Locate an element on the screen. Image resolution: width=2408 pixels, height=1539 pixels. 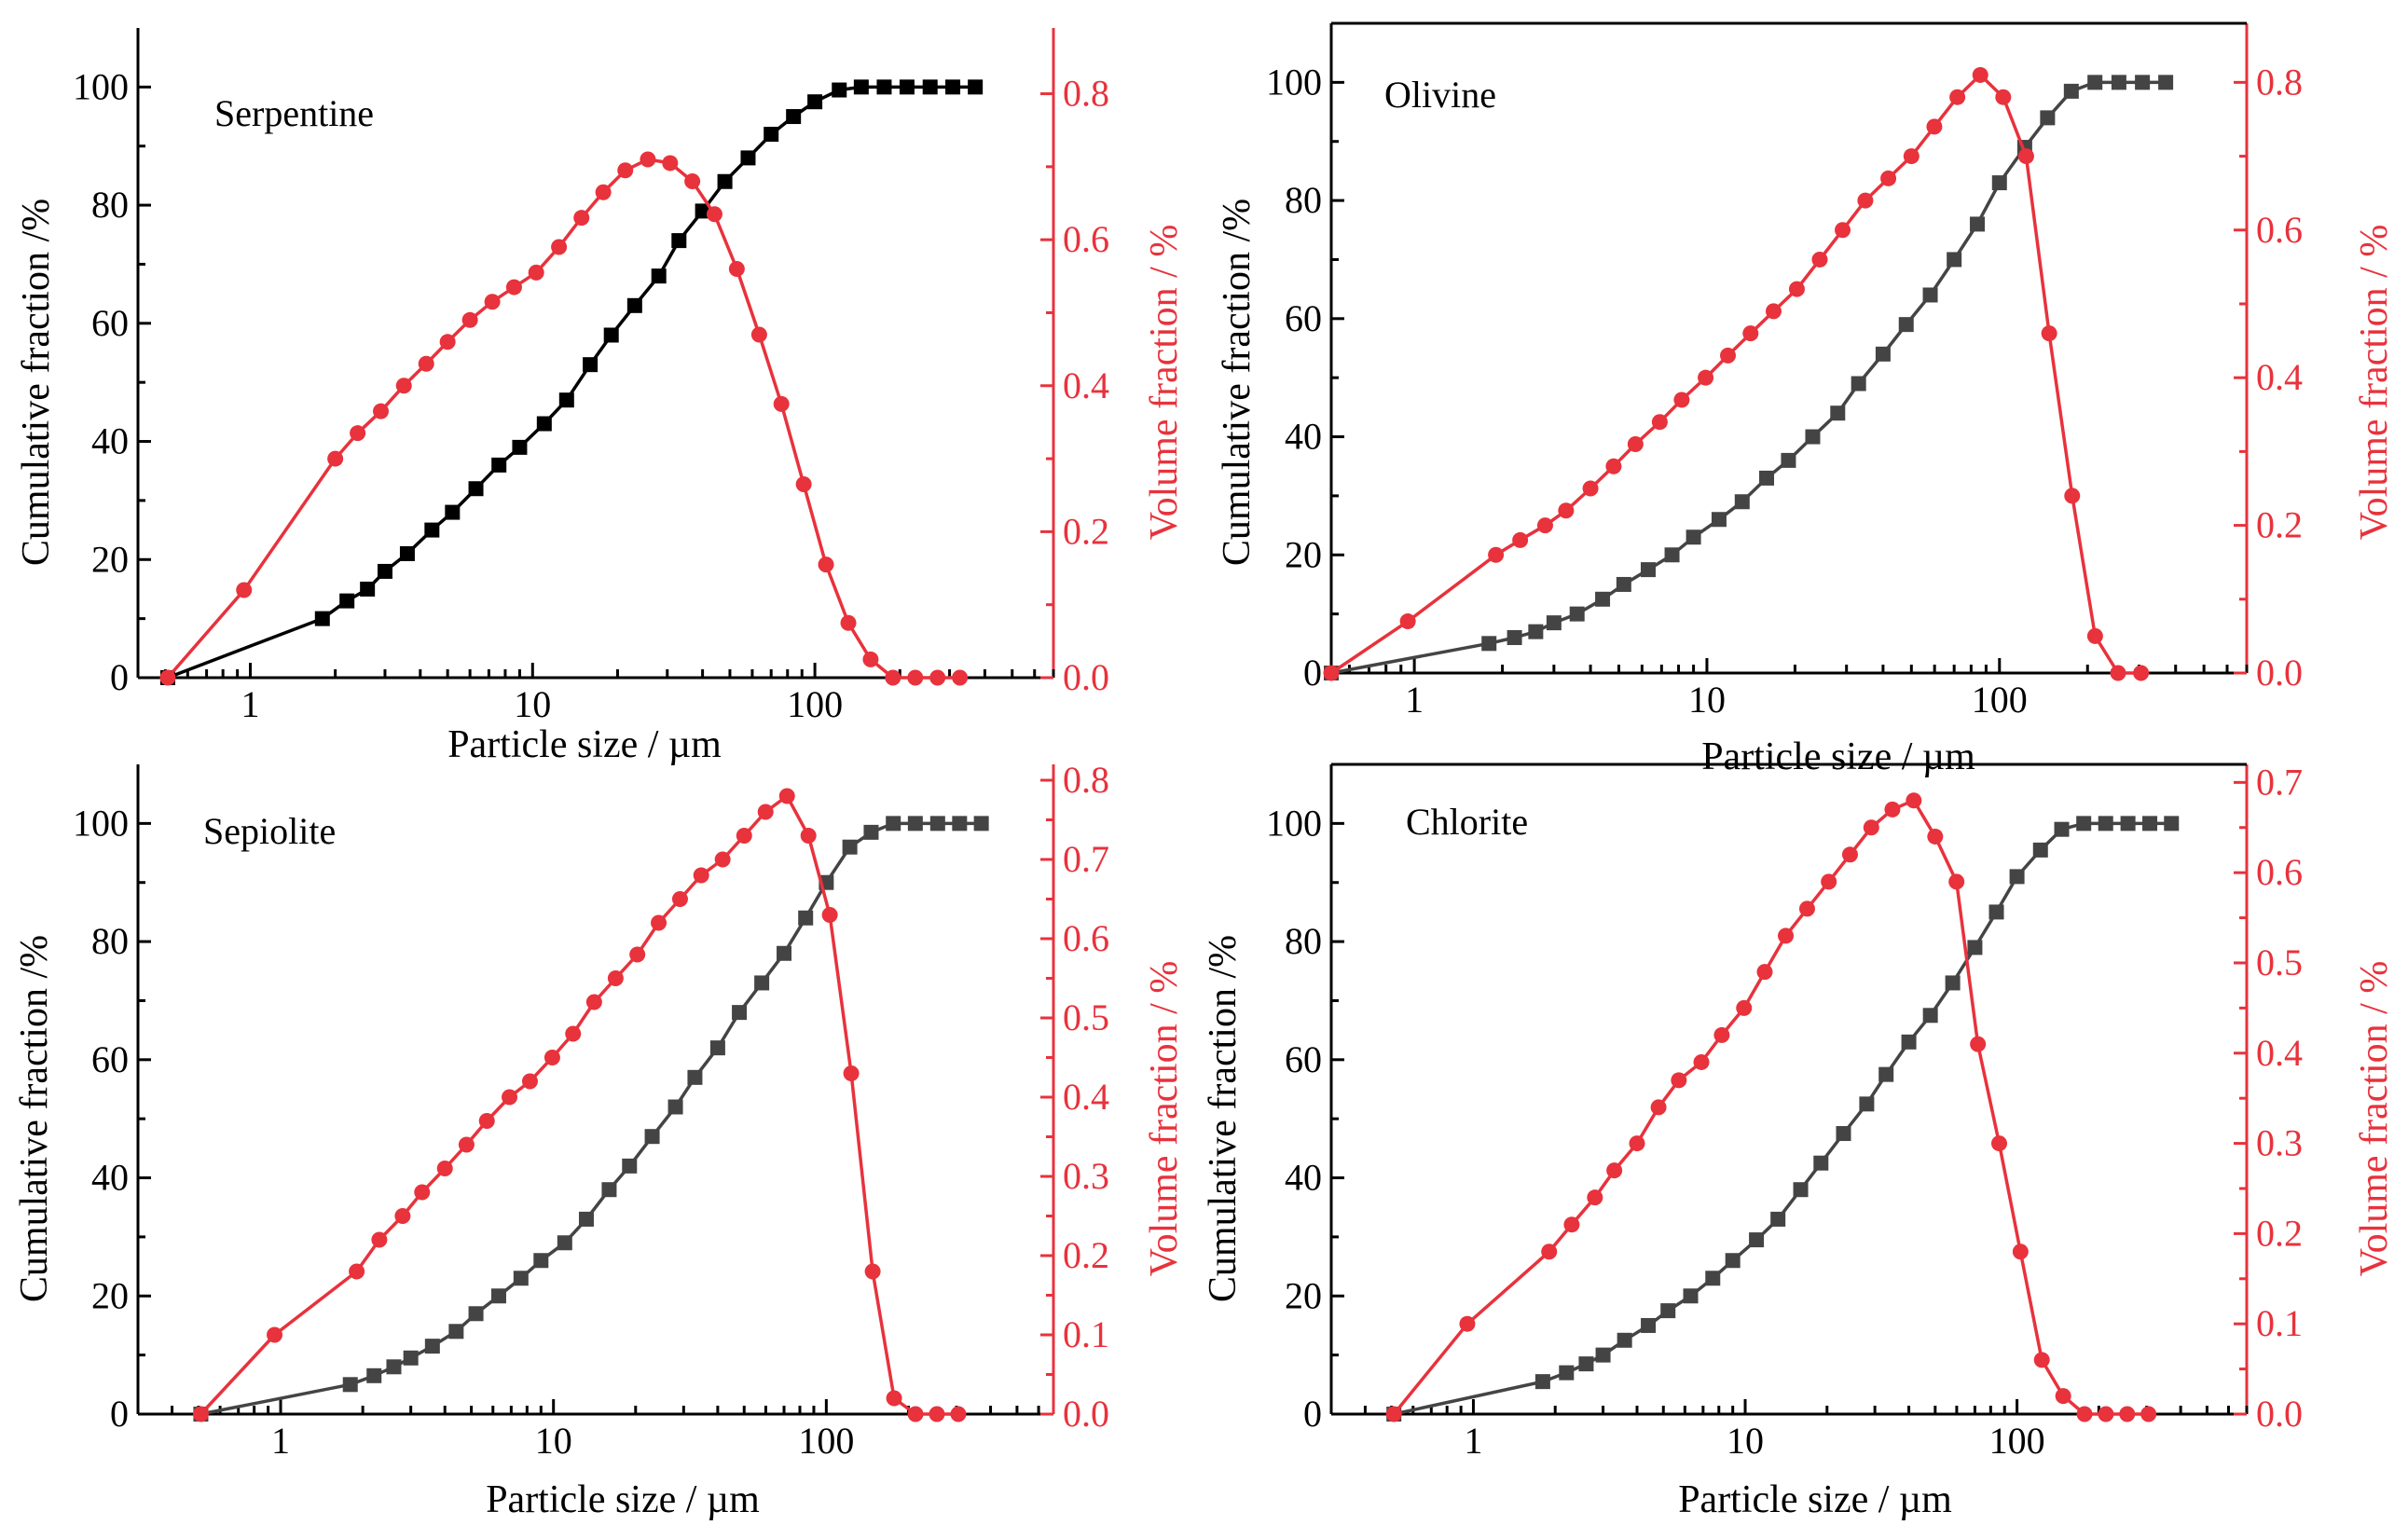
y-left-tick-label: 0 is located at coordinates (1312, 673).